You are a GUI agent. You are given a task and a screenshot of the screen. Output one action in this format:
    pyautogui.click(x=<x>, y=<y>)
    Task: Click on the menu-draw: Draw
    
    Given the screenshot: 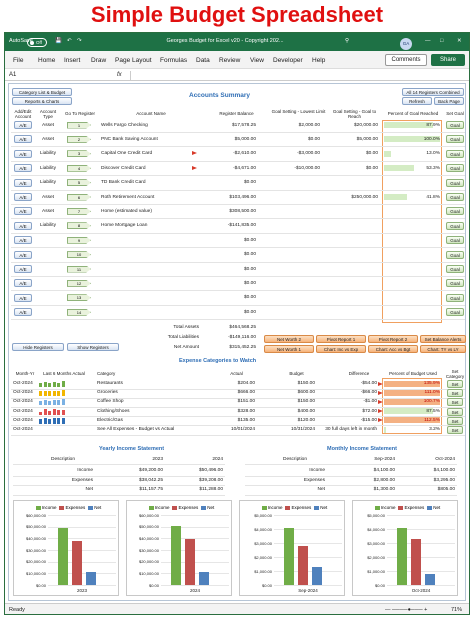 What is the action you would take?
    pyautogui.click(x=99, y=60)
    